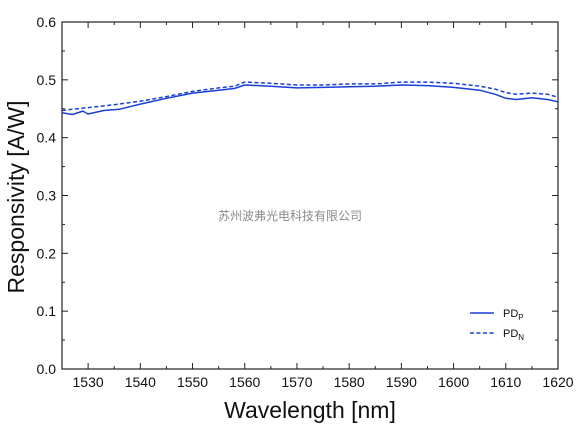 The height and width of the screenshot is (435, 580). I want to click on series-line-pd-n, so click(310, 96).